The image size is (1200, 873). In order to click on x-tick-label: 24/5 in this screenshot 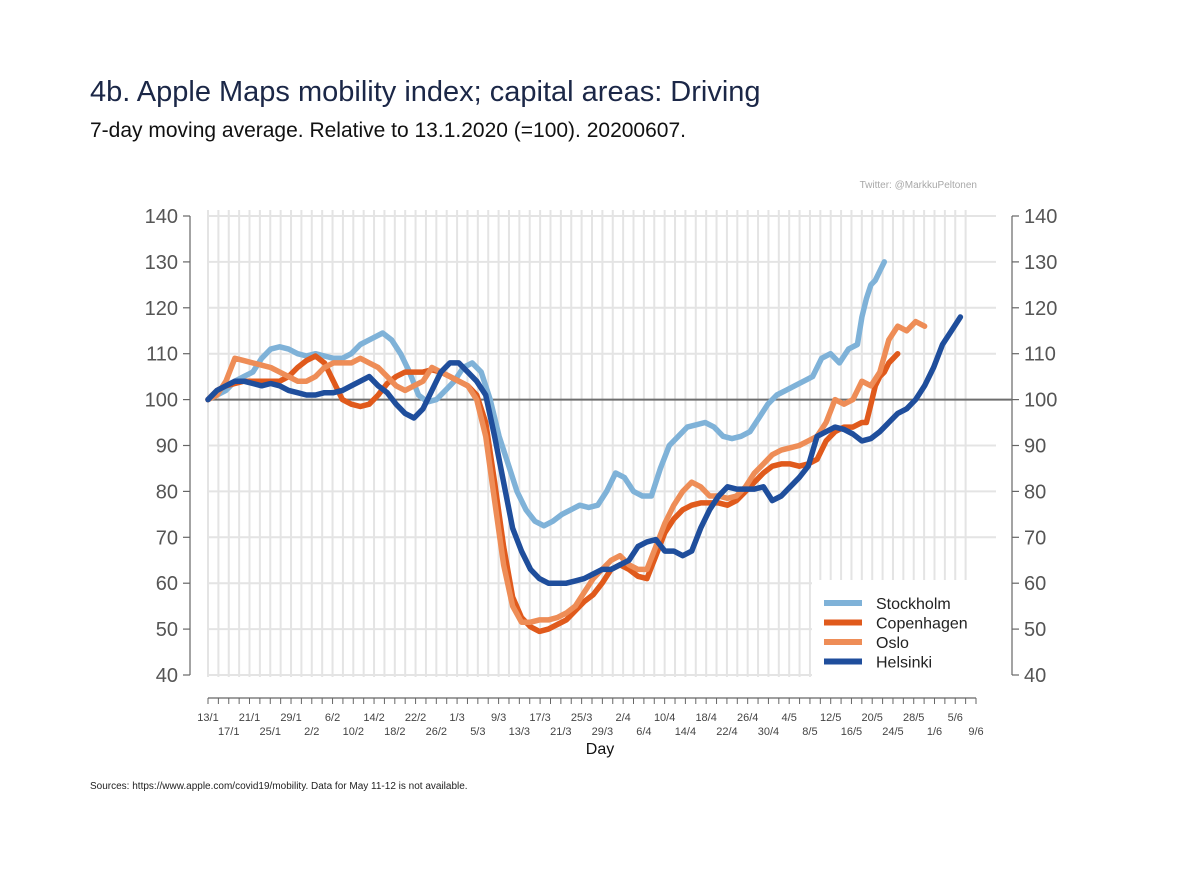, I will do `click(892, 732)`.